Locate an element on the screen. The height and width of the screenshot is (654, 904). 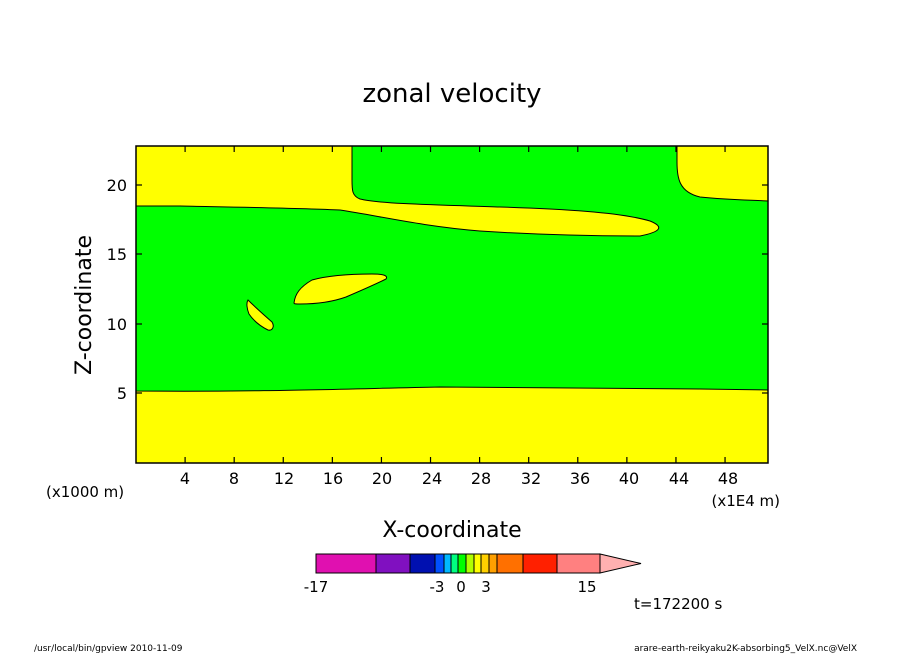
x-tick-label: 8 is located at coordinates (234, 478).